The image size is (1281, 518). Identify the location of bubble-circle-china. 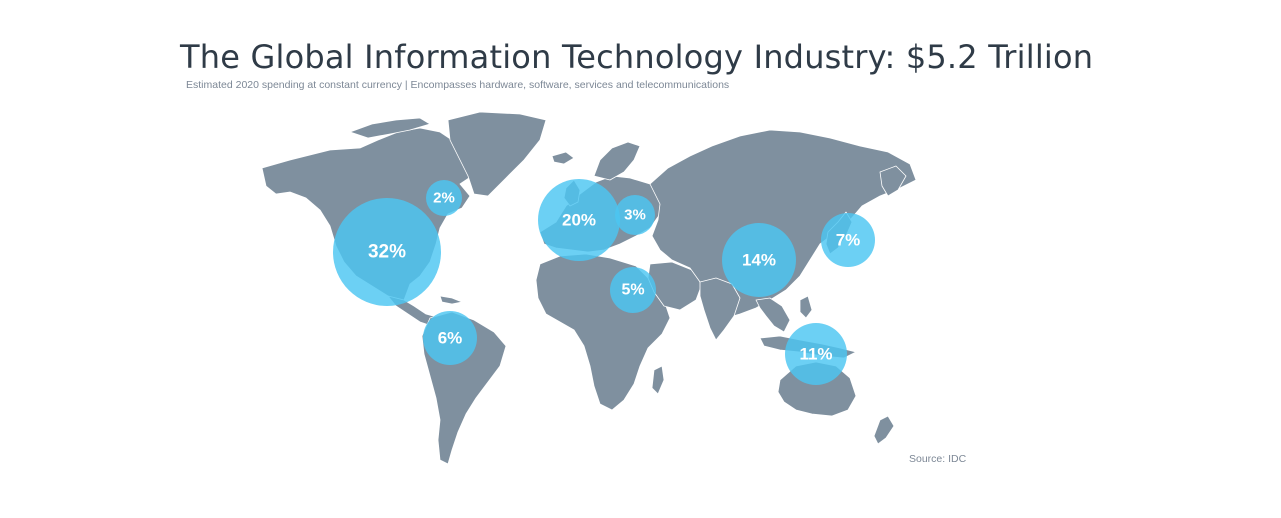
(759, 260).